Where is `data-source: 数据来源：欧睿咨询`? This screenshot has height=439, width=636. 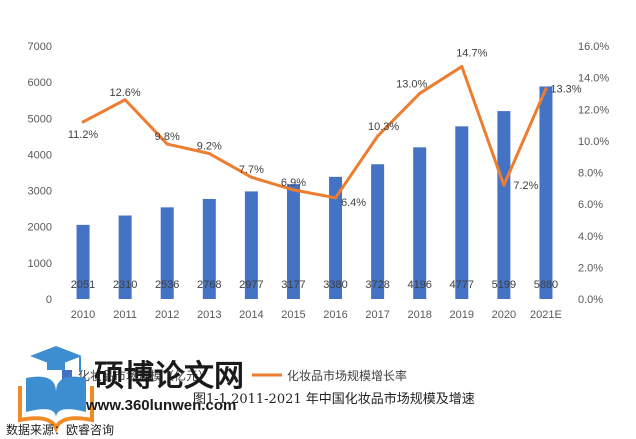
data-source: 数据来源：欧睿咨询 is located at coordinates (60, 429).